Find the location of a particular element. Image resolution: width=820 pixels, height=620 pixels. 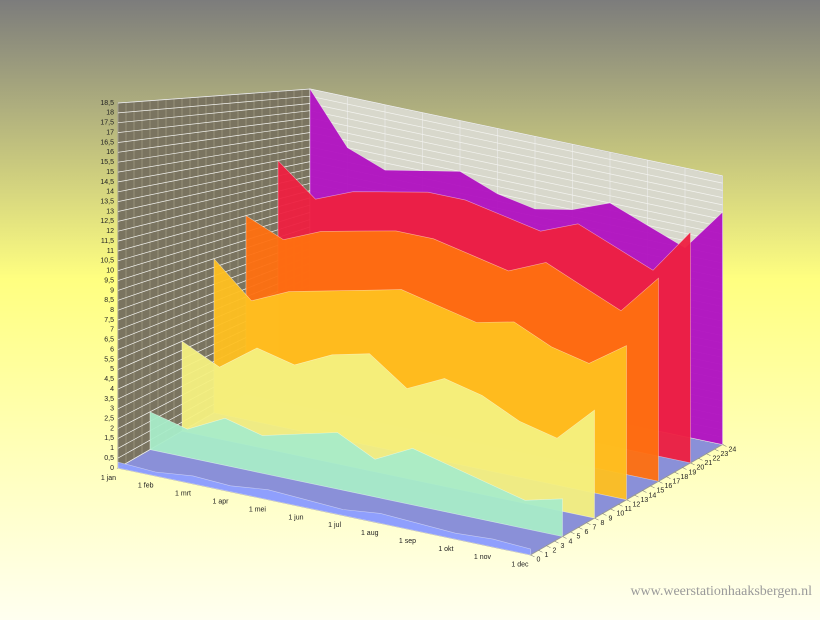

y-tick-label: 9,5 is located at coordinates (109, 280).